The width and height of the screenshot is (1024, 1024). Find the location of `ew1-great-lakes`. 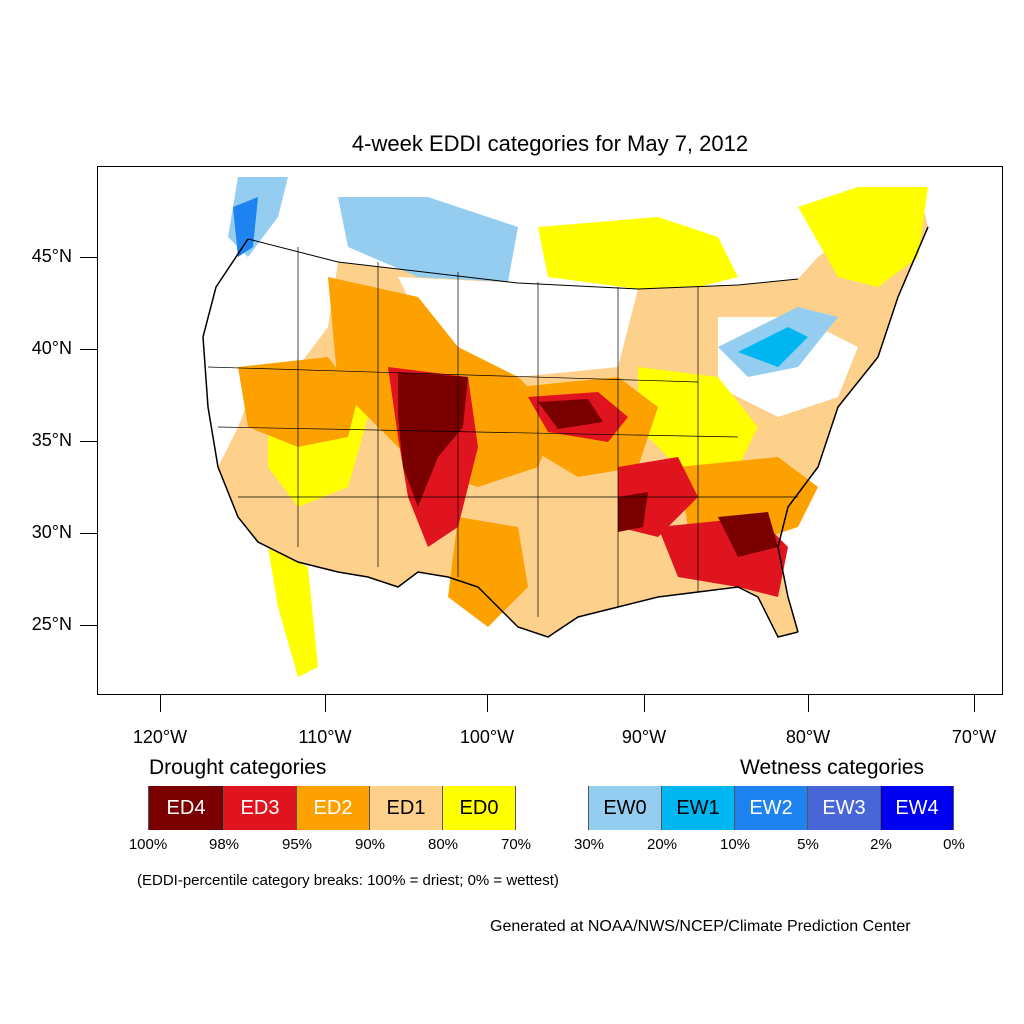

ew1-great-lakes is located at coordinates (773, 347).